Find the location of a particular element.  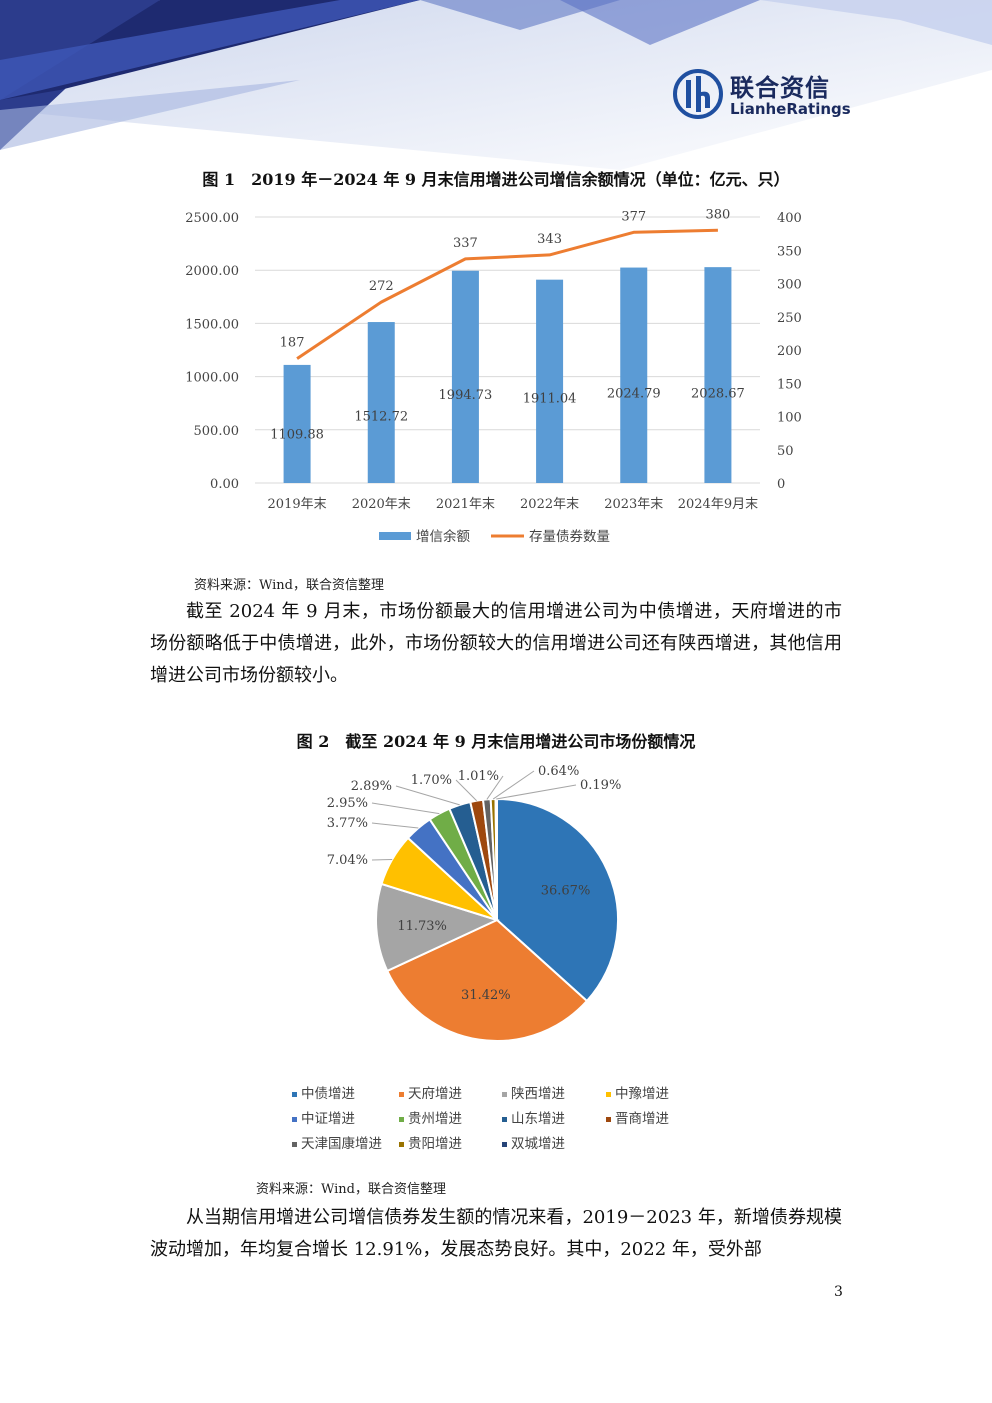

bar-data-label: 1109.88 is located at coordinates (297, 434).